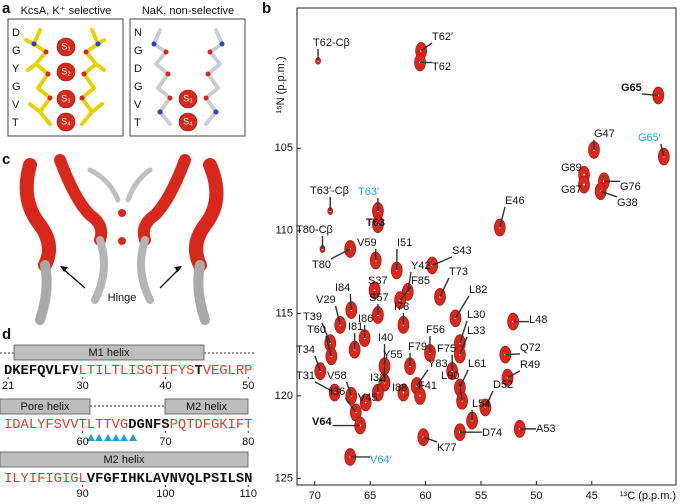  What do you see at coordinates (365, 319) in the screenshot?
I see `peak-label: I86` at bounding box center [365, 319].